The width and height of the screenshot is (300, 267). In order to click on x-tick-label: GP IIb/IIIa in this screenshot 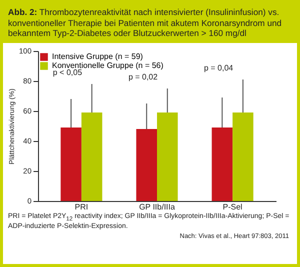, I will do `click(157, 206)`.